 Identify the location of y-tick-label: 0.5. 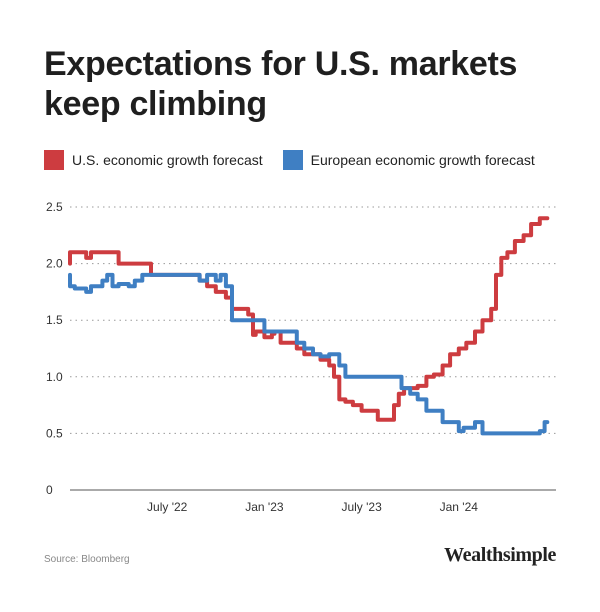
(54, 433).